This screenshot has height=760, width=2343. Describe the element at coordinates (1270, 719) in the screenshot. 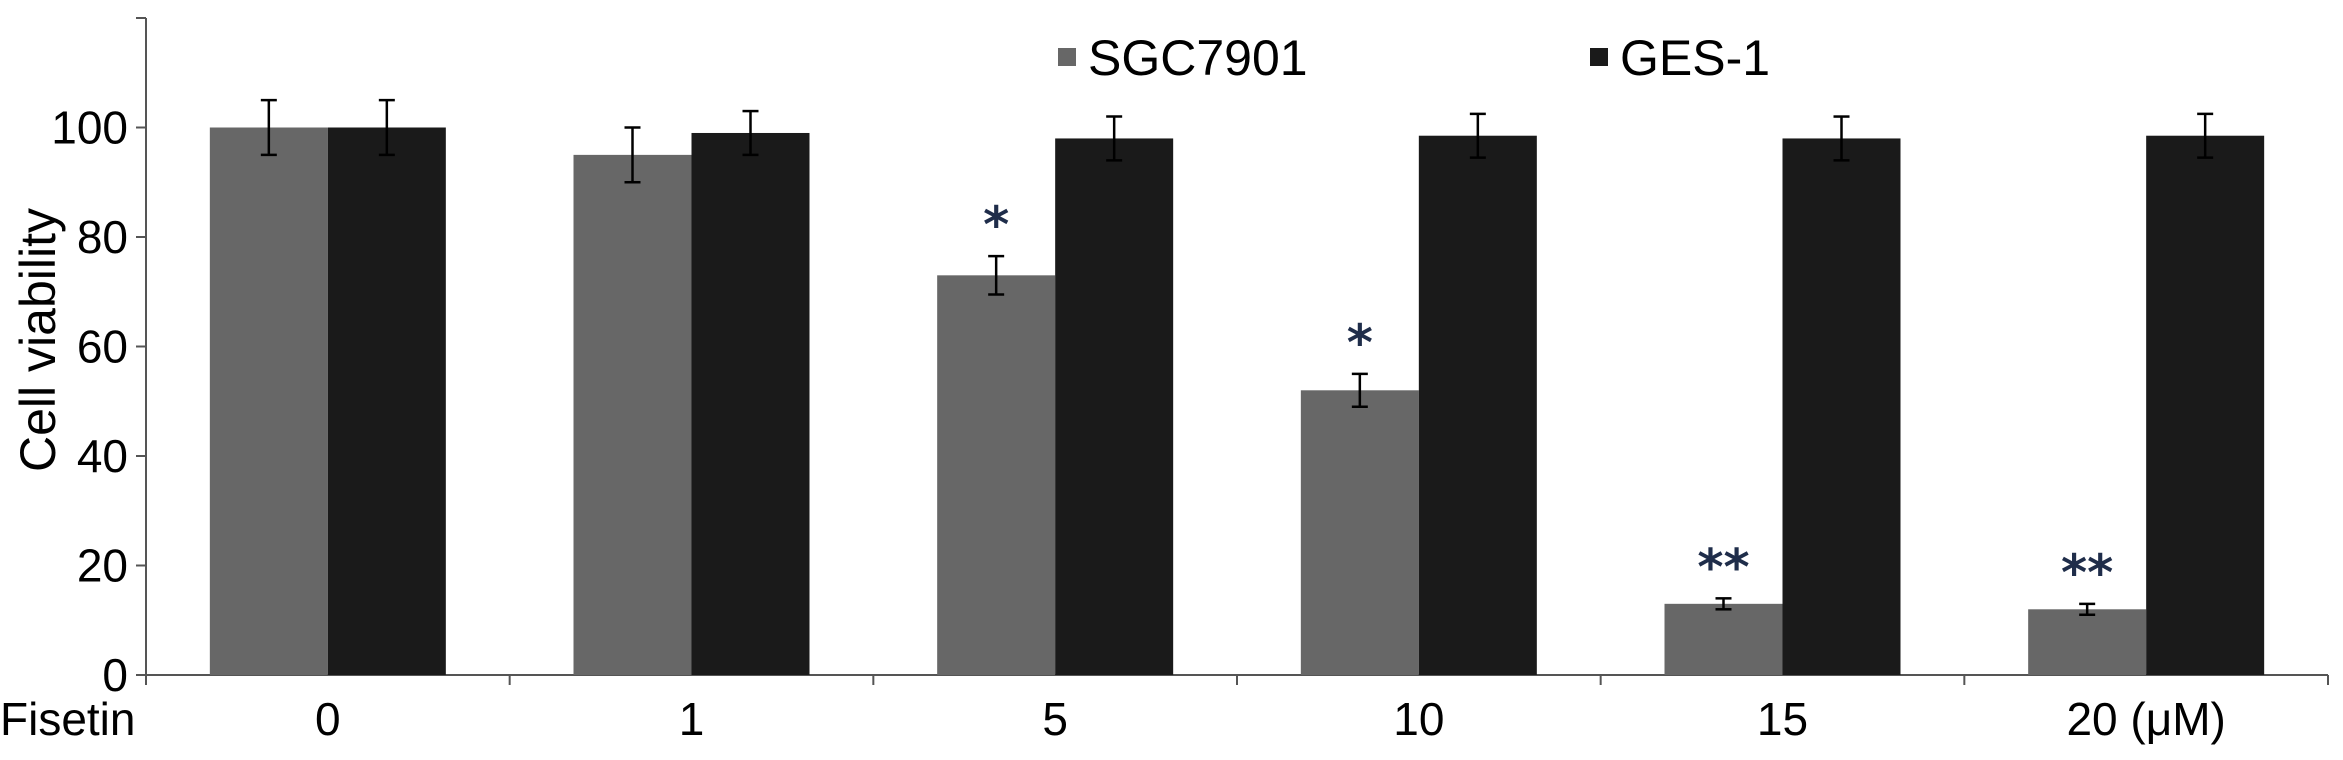

I see `x-tick-labels: 0 1 5 10 15 20 (μM)` at that location.